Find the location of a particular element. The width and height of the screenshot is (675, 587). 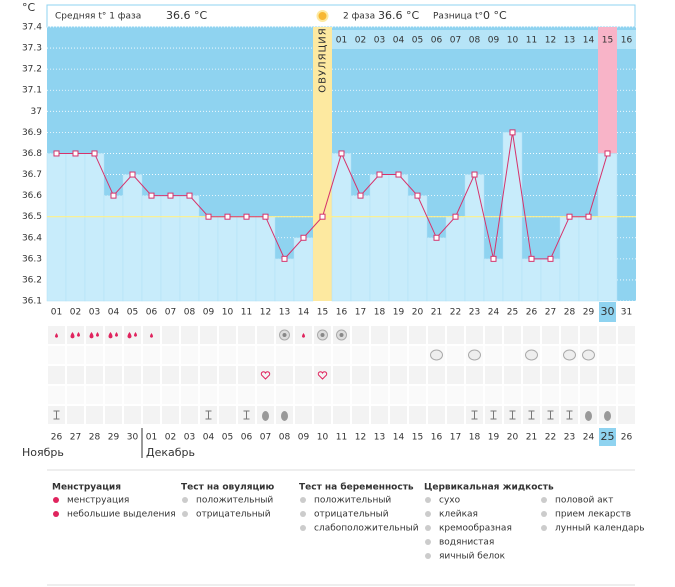

y-tick-label: 37.2 is located at coordinates (32, 70).